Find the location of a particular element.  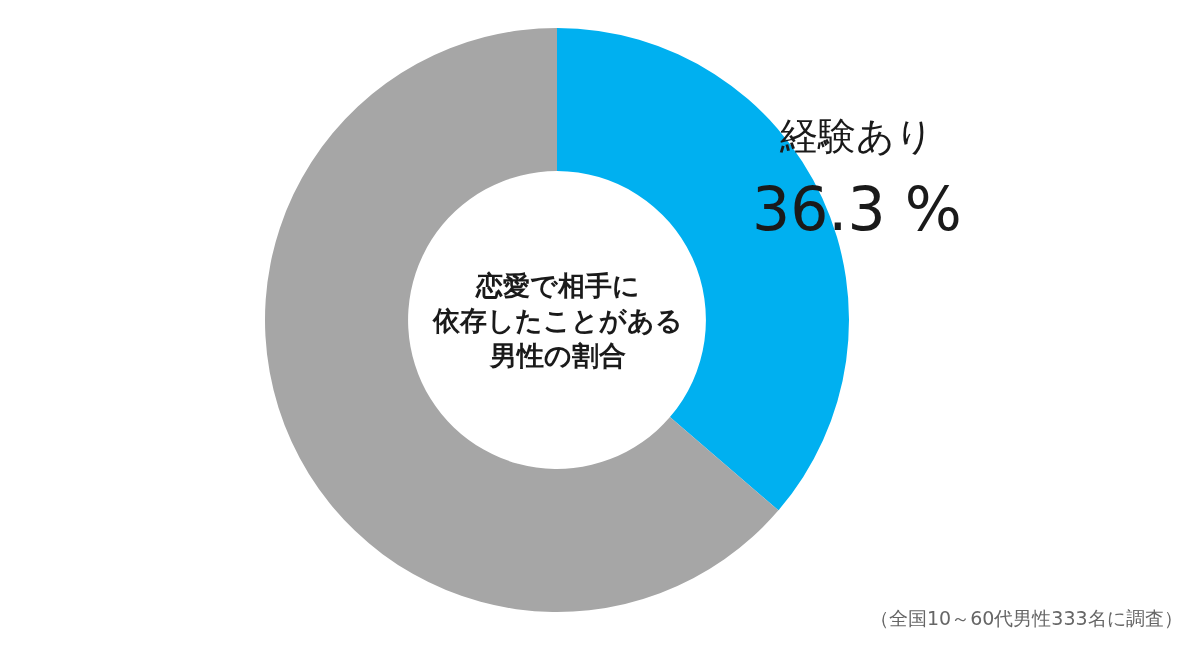

slice-label: 経験あり is located at coordinates (856, 136).